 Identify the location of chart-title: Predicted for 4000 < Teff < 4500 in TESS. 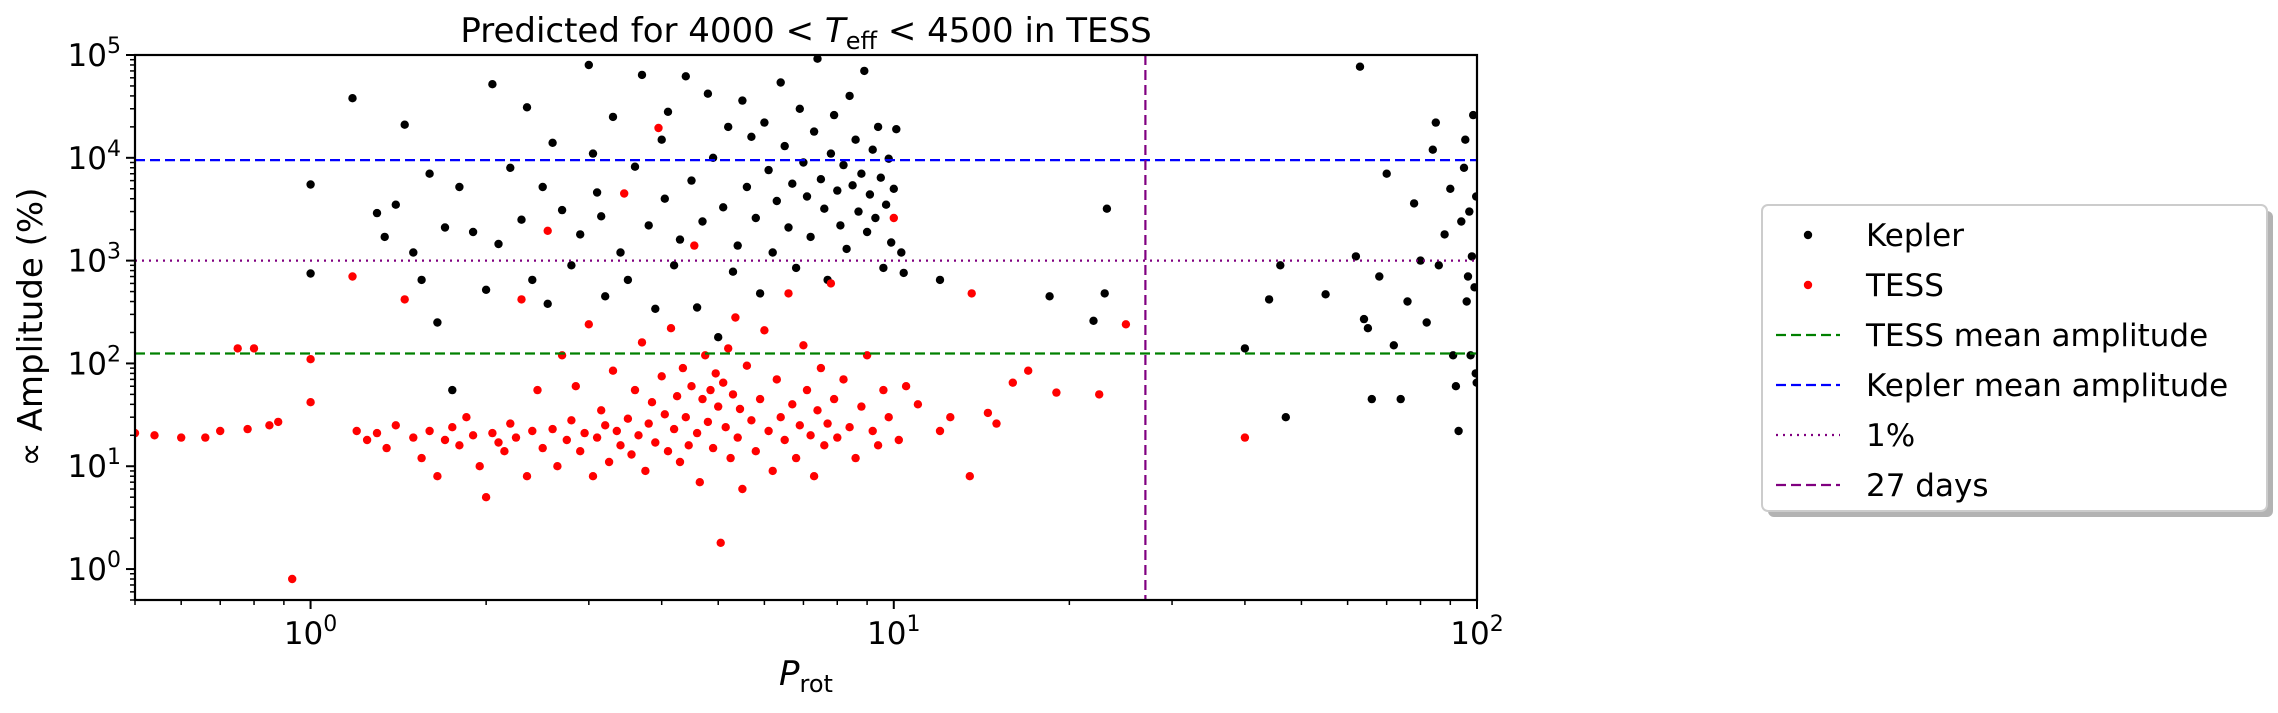
(805, 33).